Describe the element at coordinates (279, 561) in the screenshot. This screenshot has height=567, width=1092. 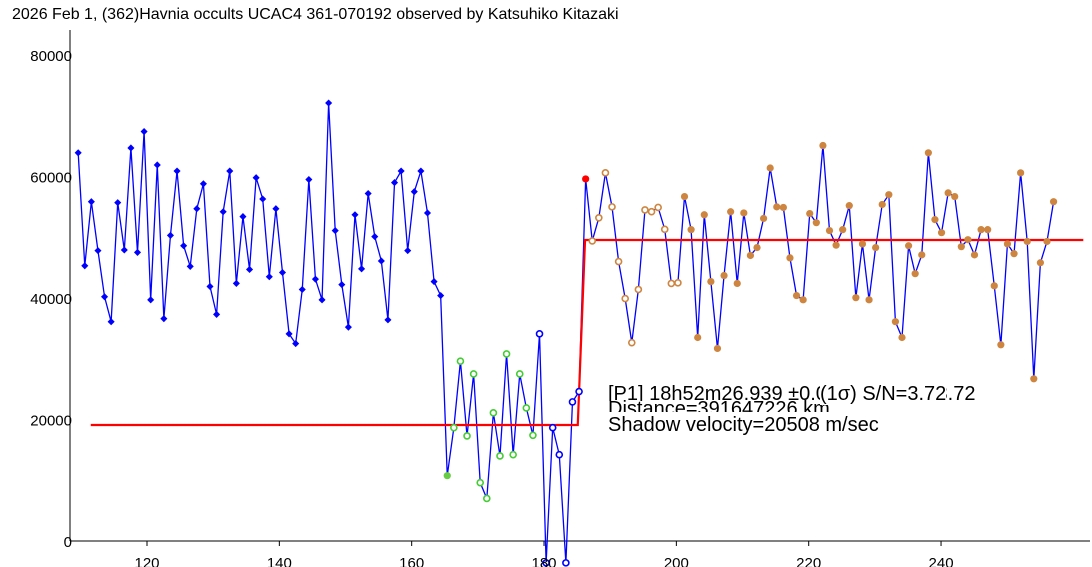
I see `x-tick-label: 140` at that location.